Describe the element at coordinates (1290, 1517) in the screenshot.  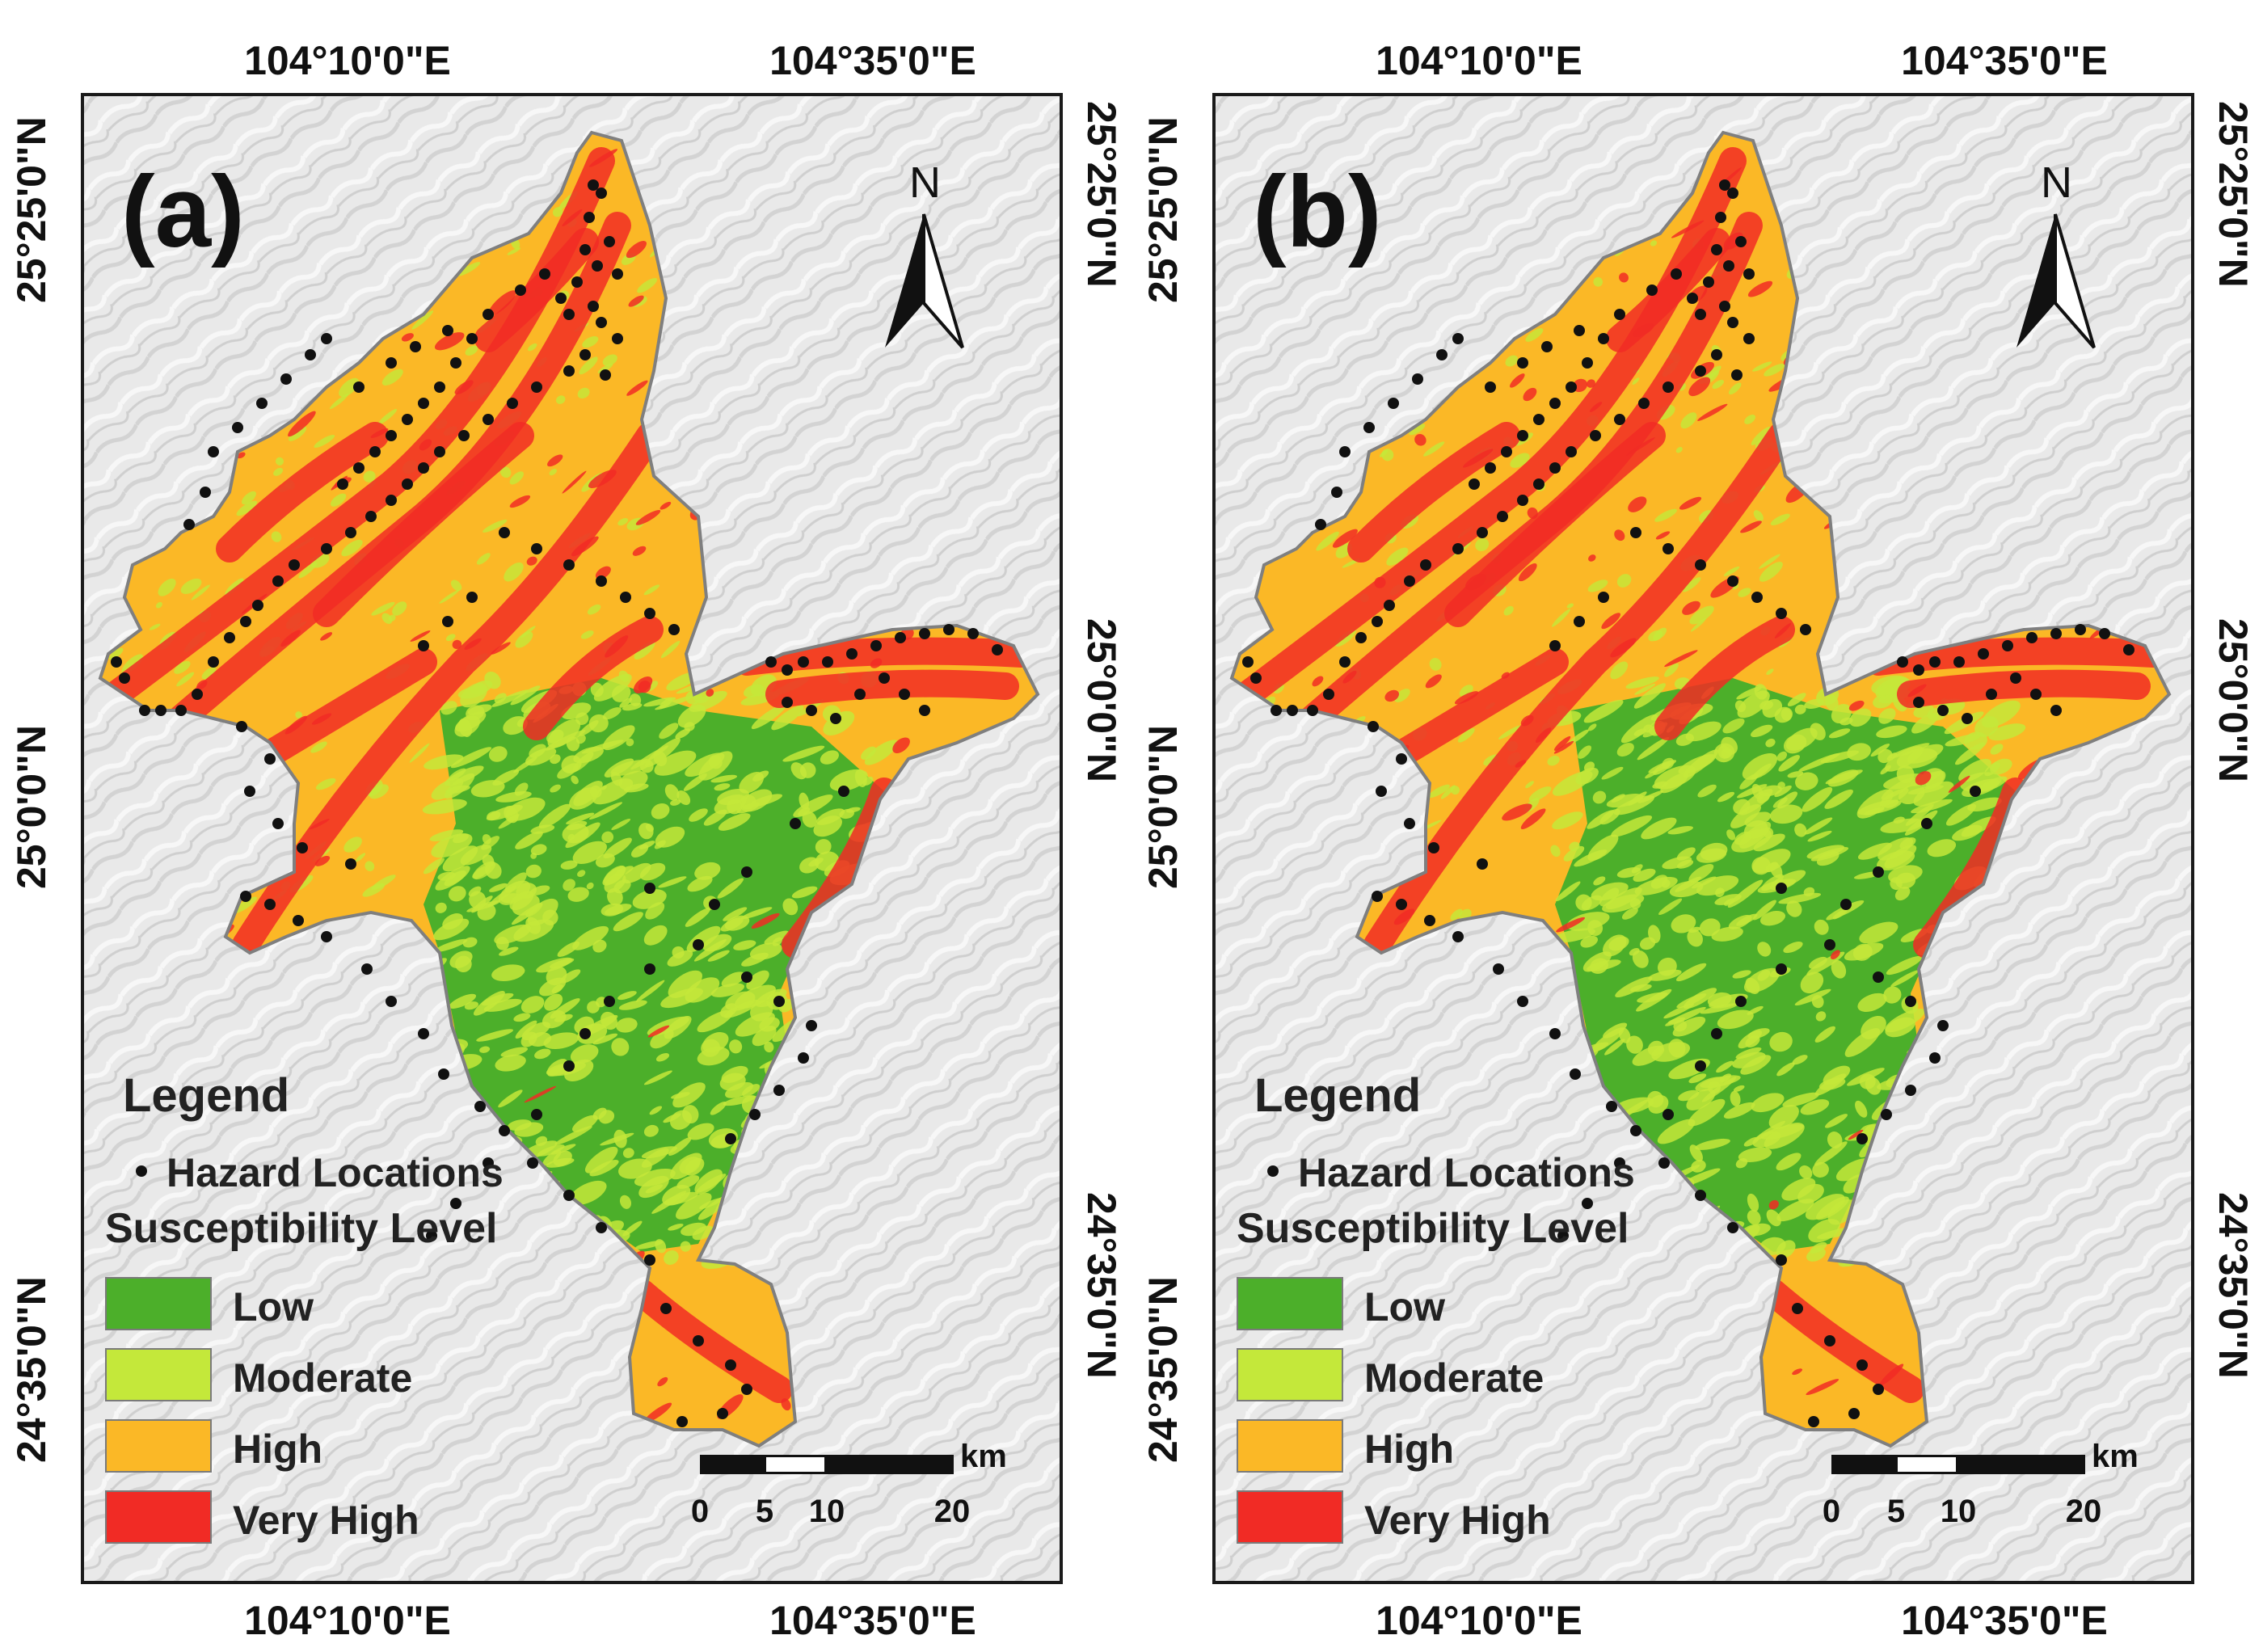
I see `legend-swatch` at that location.